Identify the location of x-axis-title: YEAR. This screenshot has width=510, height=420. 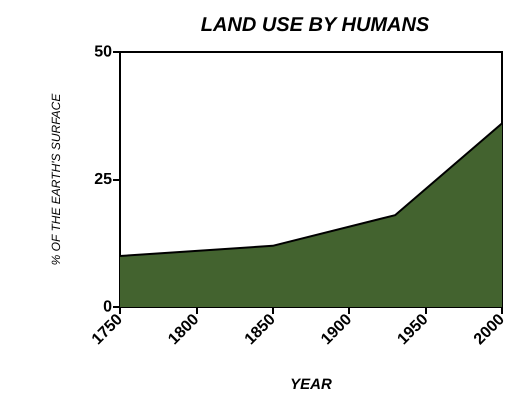
(311, 384).